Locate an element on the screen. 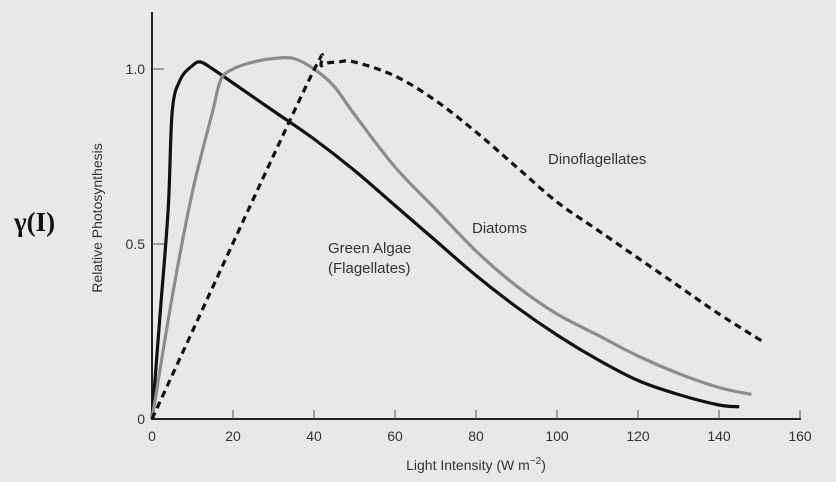  y-tick-label: 0.5 is located at coordinates (136, 244).